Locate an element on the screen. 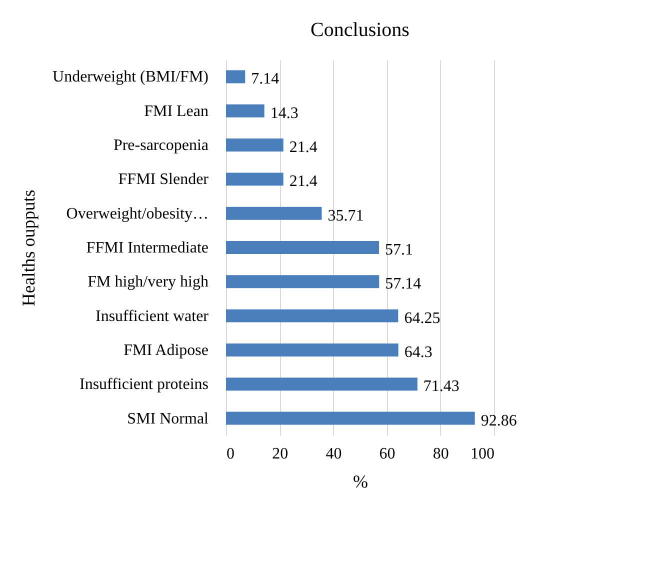 The image size is (668, 569). data-label: 7.14 is located at coordinates (265, 79).